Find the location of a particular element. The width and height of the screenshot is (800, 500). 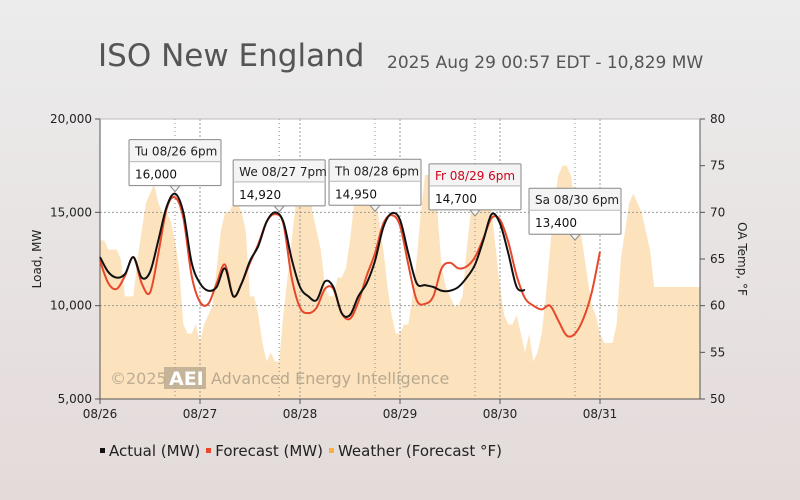

x-tick-label-0: 08/26 is located at coordinates (100, 414).